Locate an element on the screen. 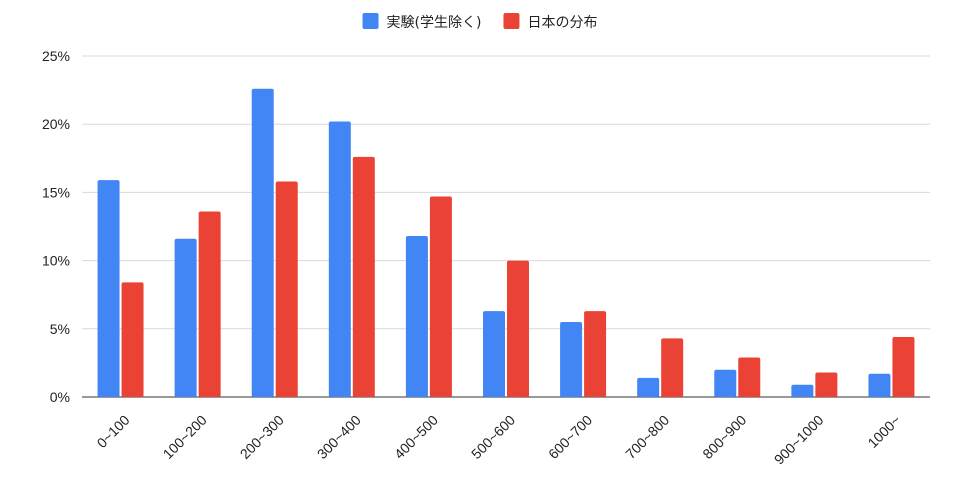 Image resolution: width=960 pixels, height=503 pixels. legend-label: 実験(学生除く) is located at coordinates (434, 23).